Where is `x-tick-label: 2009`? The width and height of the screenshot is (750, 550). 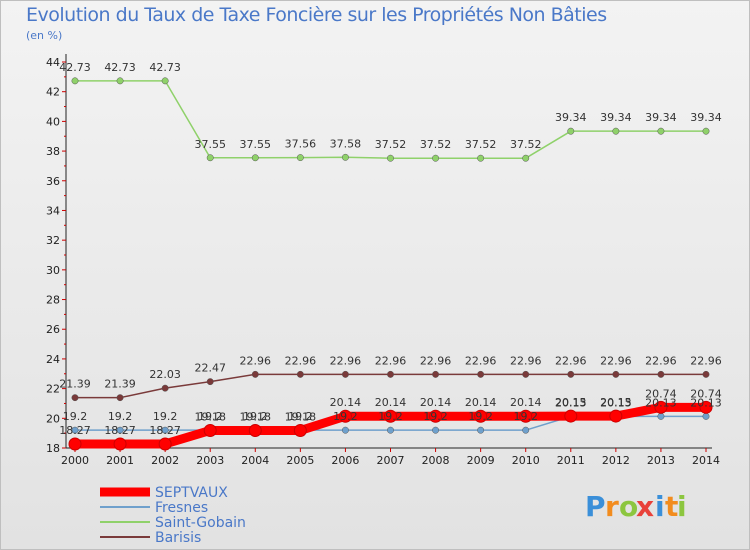 x-tick-label: 2009 is located at coordinates (481, 460).